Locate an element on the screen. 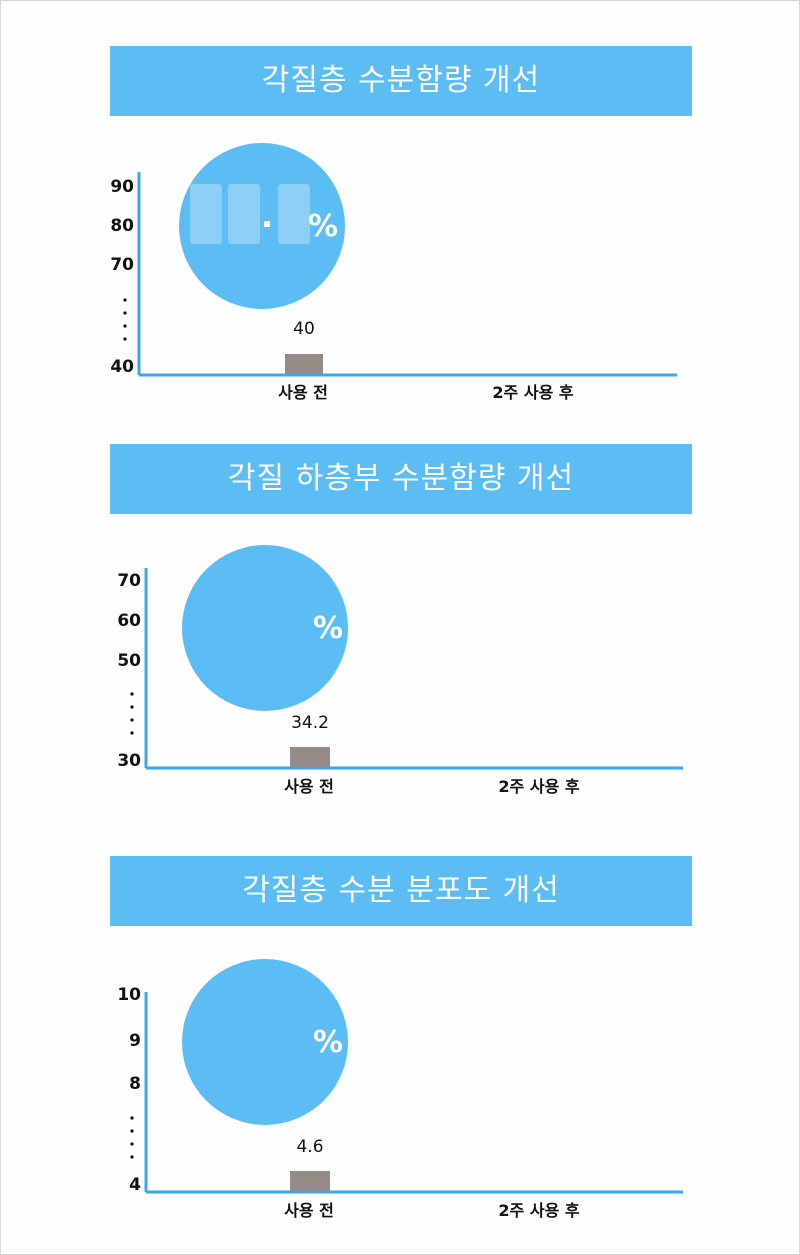 This screenshot has height=1255, width=800. y-tick-label: 10 is located at coordinates (129, 995).